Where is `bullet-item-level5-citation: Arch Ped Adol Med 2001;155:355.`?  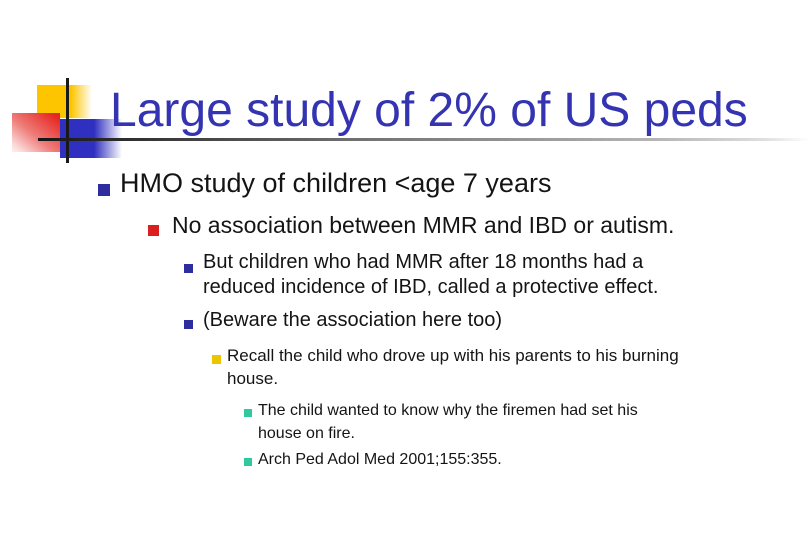 bullet-item-level5-citation: Arch Ped Adol Med 2001;155:355. is located at coordinates (373, 460).